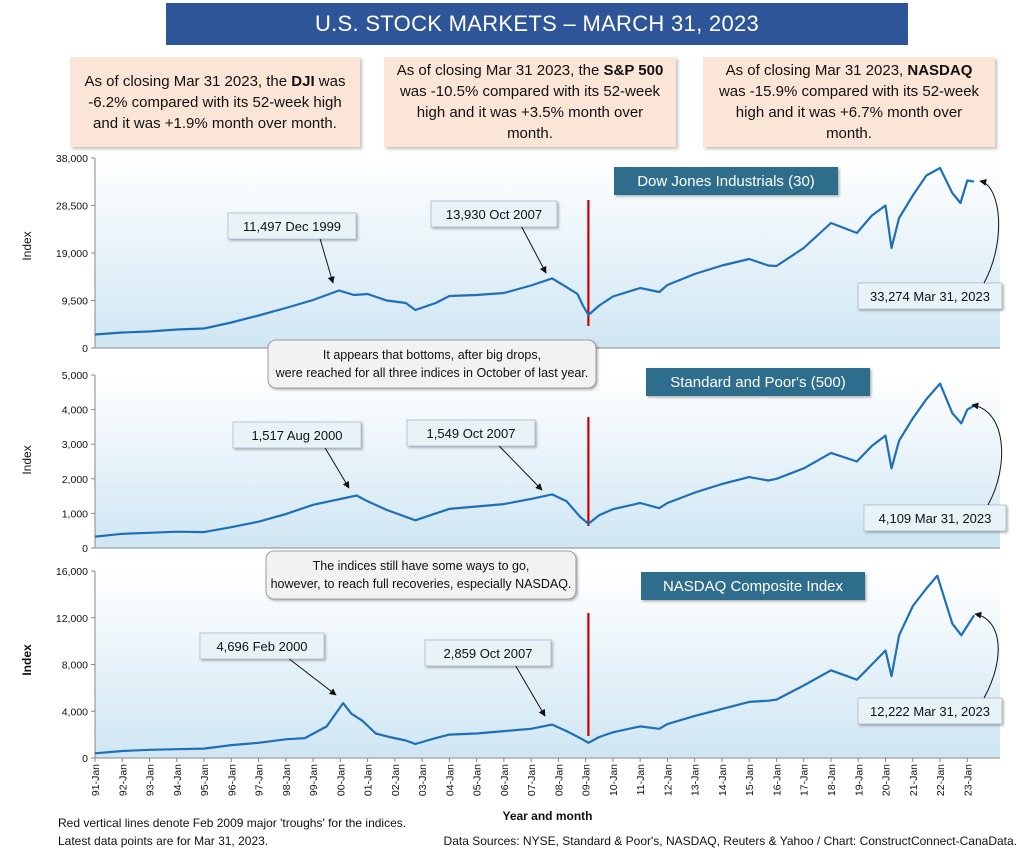 This screenshot has height=850, width=1023. I want to click on x-tick-label: 00-Jan, so click(341, 780).